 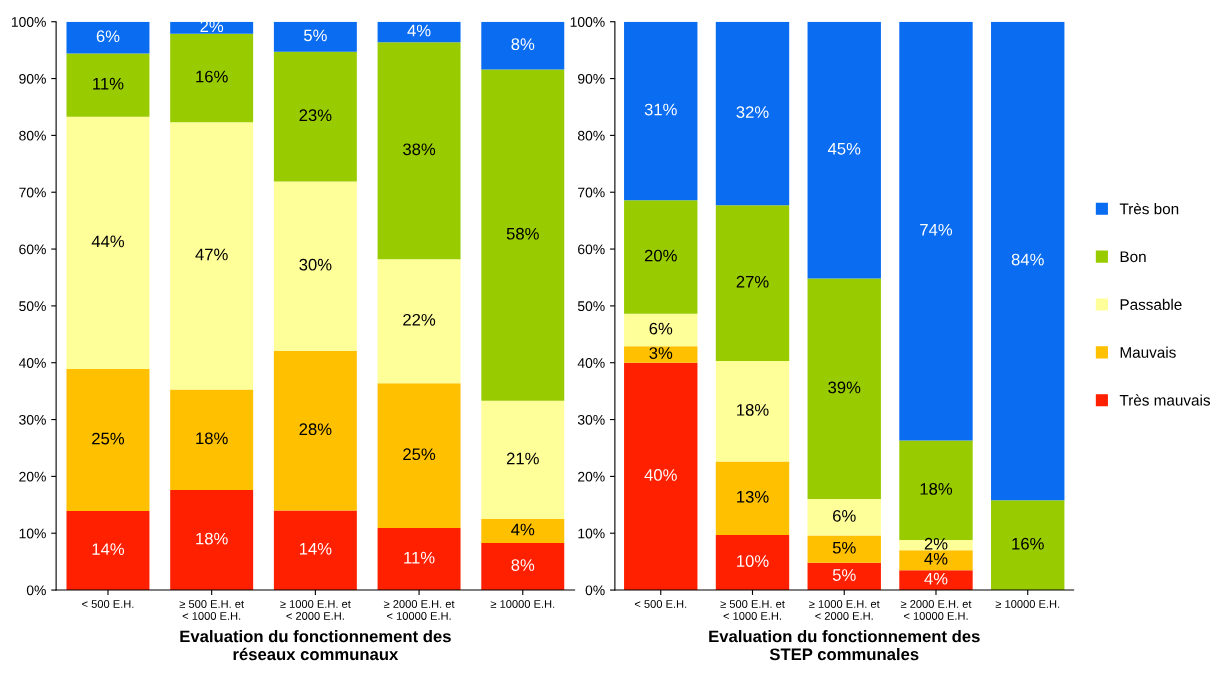 I want to click on y-tick-label: 100%, so click(x=587, y=22).